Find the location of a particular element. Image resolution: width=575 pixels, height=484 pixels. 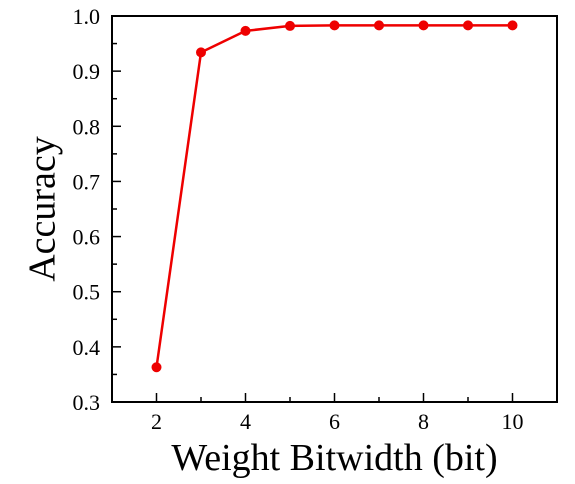

y-tick-label: 0.7 is located at coordinates (87, 181).